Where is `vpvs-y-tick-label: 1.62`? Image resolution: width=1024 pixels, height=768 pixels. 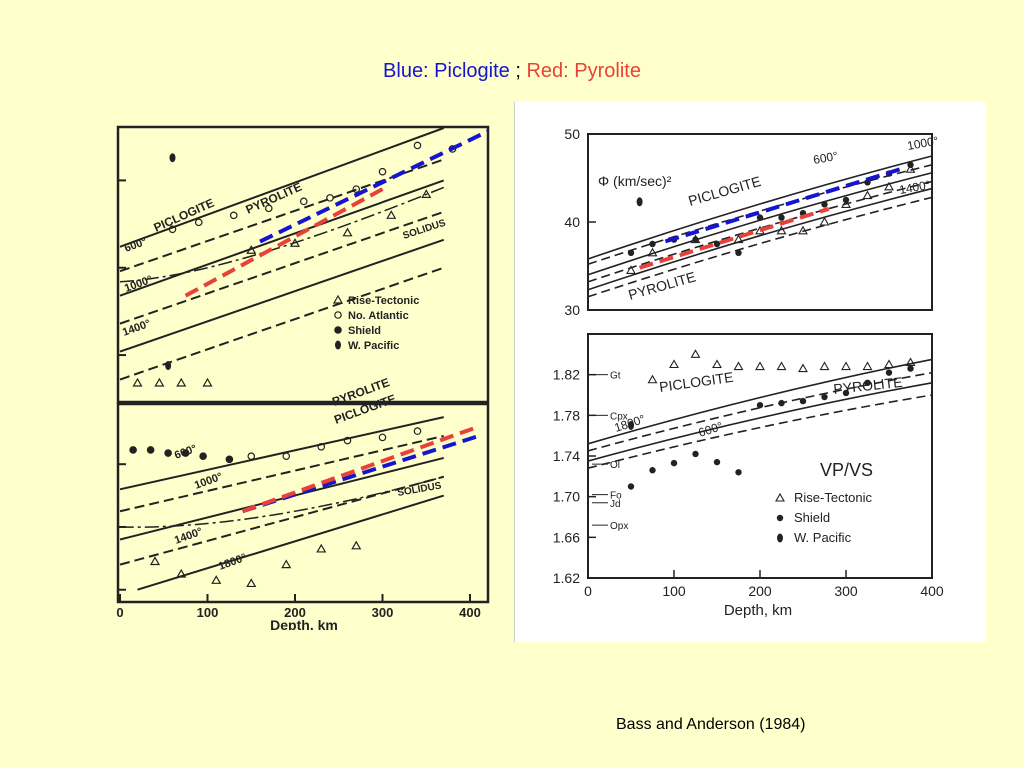 vpvs-y-tick-label: 1.62 is located at coordinates (566, 578).